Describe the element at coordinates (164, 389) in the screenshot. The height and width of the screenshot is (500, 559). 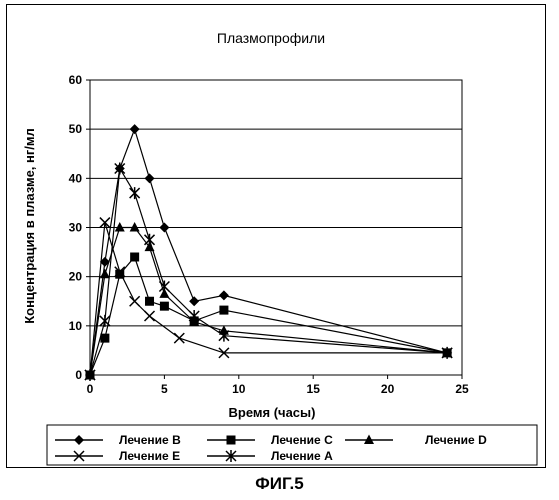
I see `x-tick-label: 5` at that location.